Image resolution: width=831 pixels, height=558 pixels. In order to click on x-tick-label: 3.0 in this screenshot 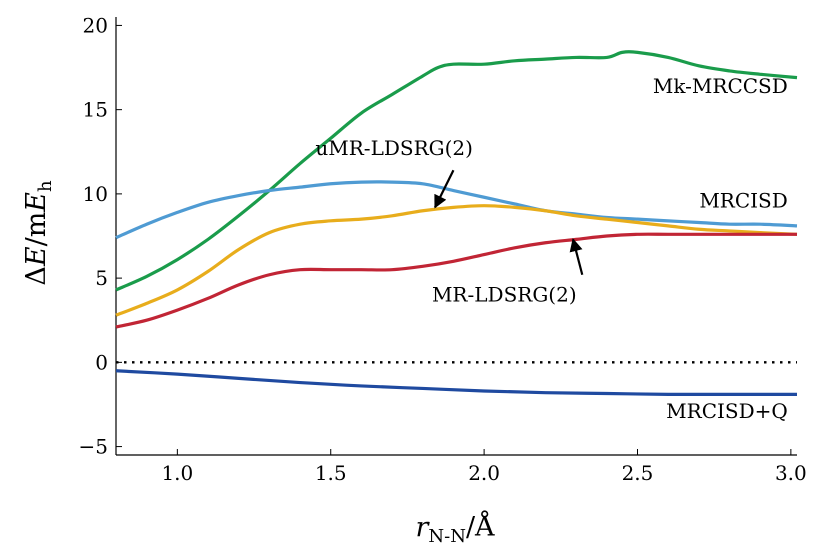, I will do `click(791, 473)`.